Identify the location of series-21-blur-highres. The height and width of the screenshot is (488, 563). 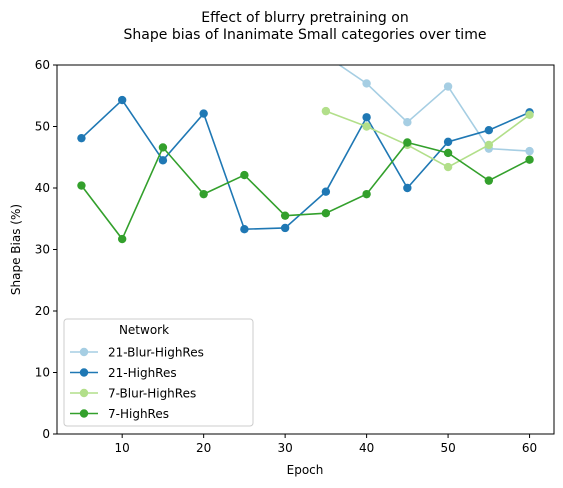
(428, 104).